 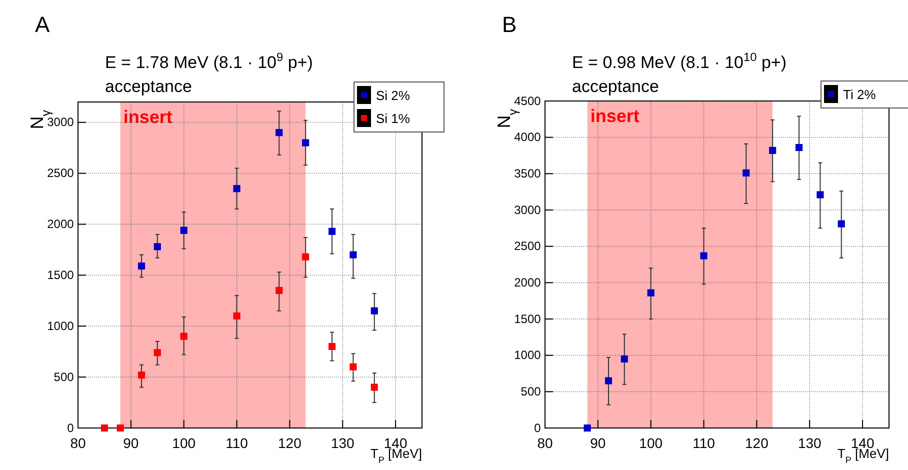 I want to click on legend-label: Ti 2%, so click(x=859, y=94).